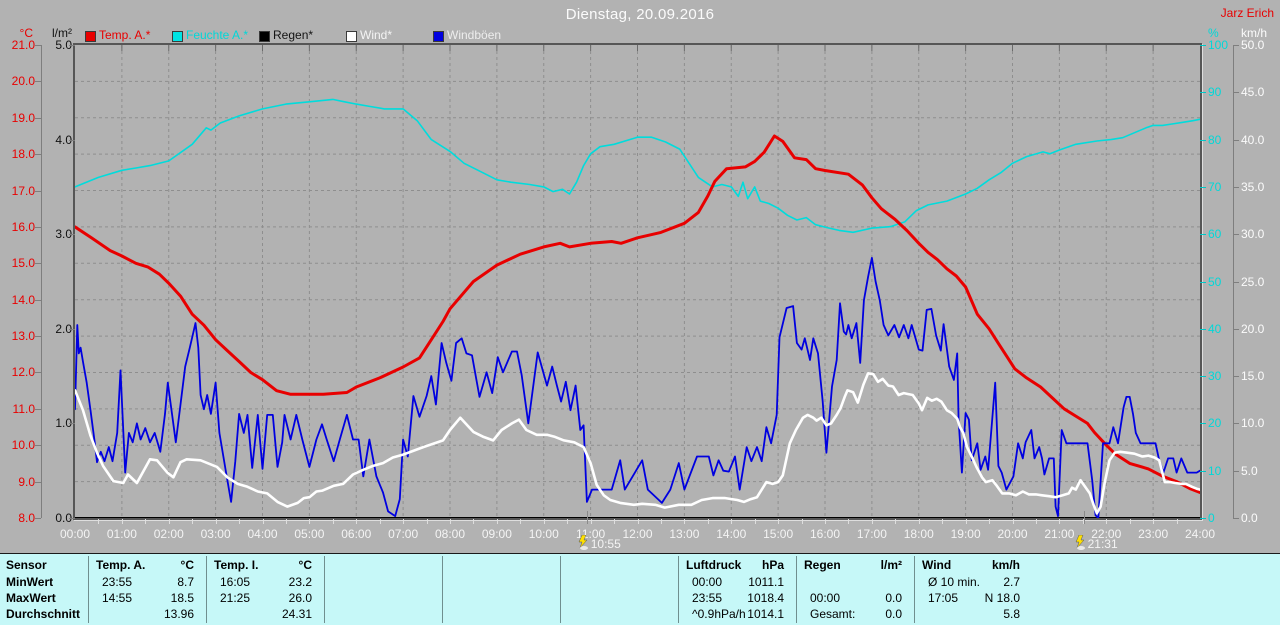 The height and width of the screenshot is (625, 1280). Describe the element at coordinates (63, 234) in the screenshot. I see `rain-tick-label: 3.0` at that location.